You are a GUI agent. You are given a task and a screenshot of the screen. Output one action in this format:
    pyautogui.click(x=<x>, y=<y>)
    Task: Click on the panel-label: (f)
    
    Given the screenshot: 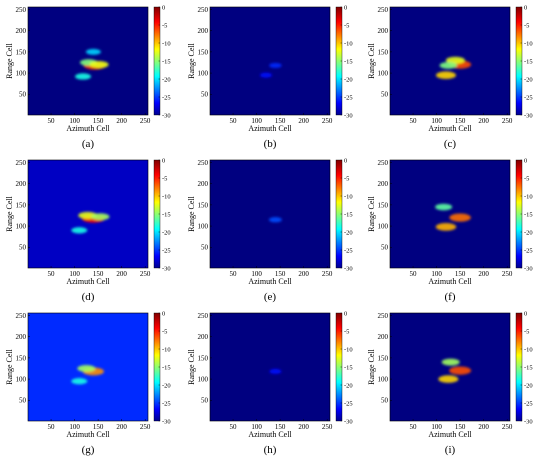 What is the action you would take?
    pyautogui.click(x=450, y=297)
    